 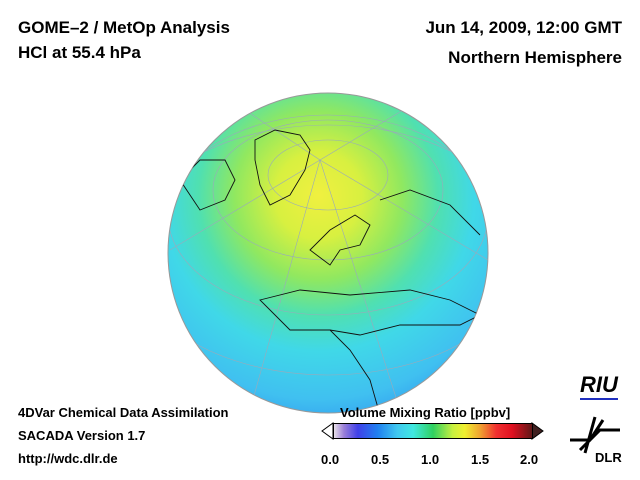 What do you see at coordinates (523, 27) in the screenshot?
I see `date: Jun 14, 2009, 12:00 GMT` at bounding box center [523, 27].